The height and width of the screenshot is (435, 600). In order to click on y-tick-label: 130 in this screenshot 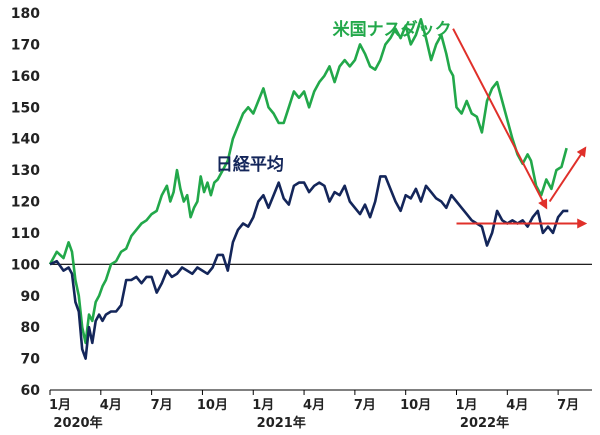, I will do `click(25, 171)`.